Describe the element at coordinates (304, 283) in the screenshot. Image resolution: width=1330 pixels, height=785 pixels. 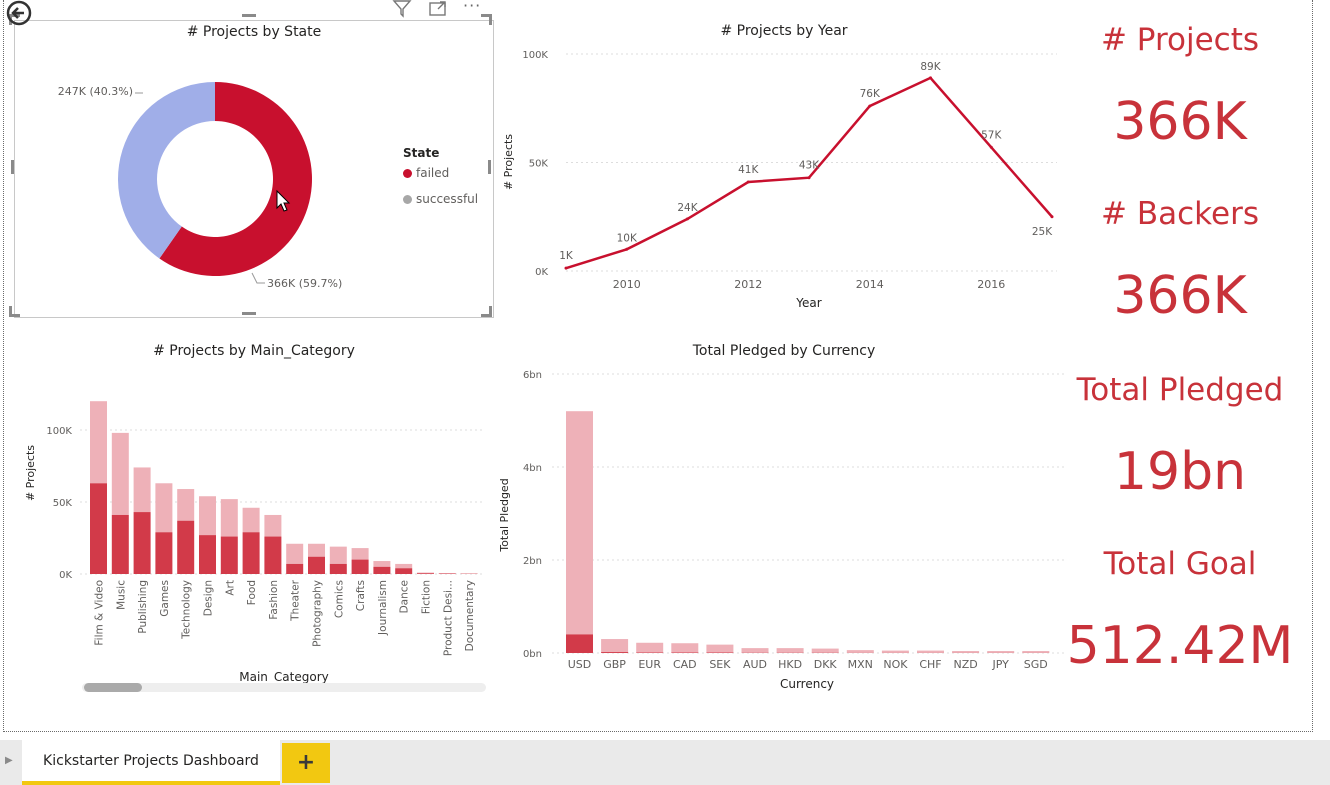
I see `donut-label-failed: 366K (59.7%)` at that location.